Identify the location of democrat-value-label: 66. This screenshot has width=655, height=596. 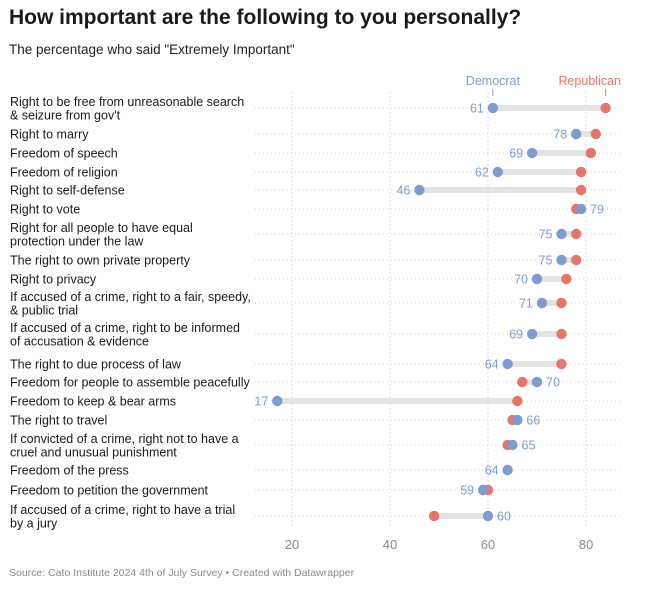
(533, 421).